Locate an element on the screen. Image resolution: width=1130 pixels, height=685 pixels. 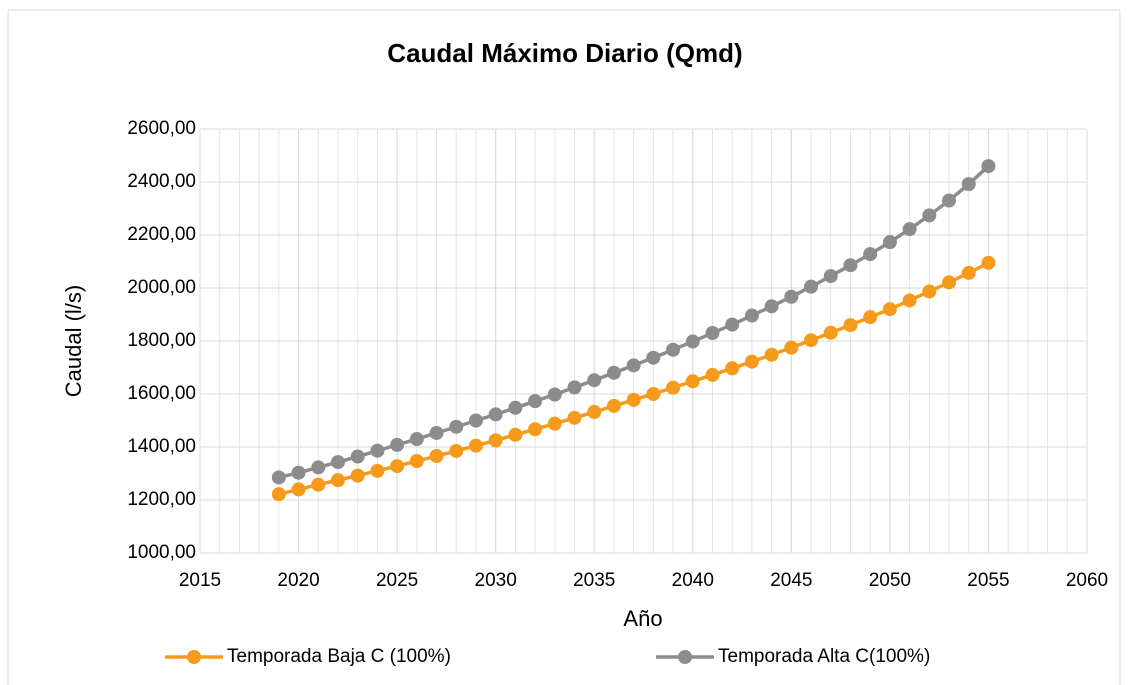
x-tick-label: 2040 is located at coordinates (693, 580).